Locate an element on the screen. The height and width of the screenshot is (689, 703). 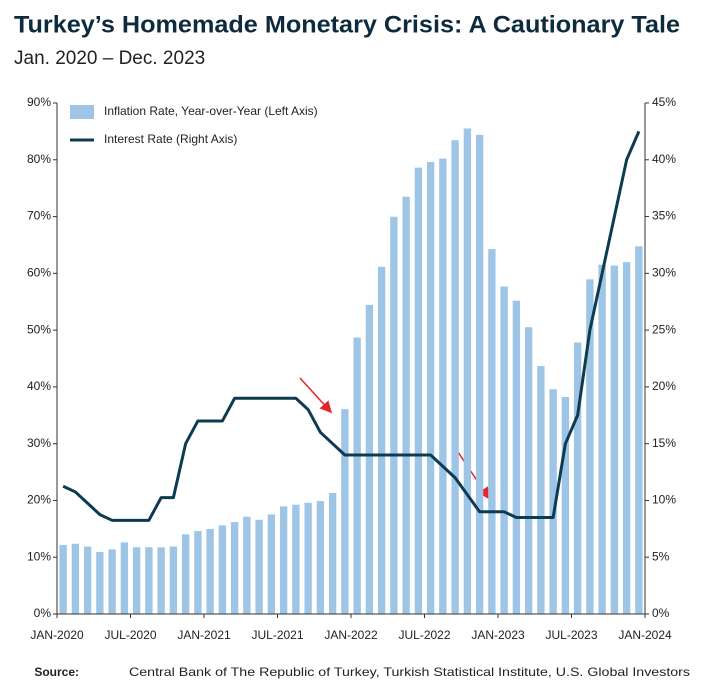
x-tick-label: JAN-2020 is located at coordinates (57, 635).